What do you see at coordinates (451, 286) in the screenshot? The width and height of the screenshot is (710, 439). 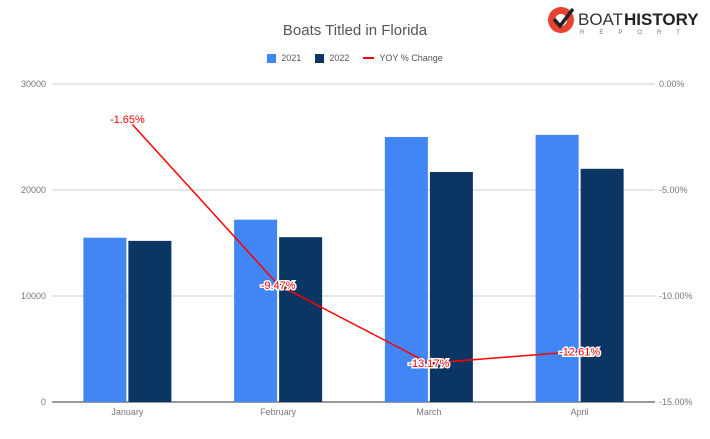 I see `bar-2022-March` at bounding box center [451, 286].